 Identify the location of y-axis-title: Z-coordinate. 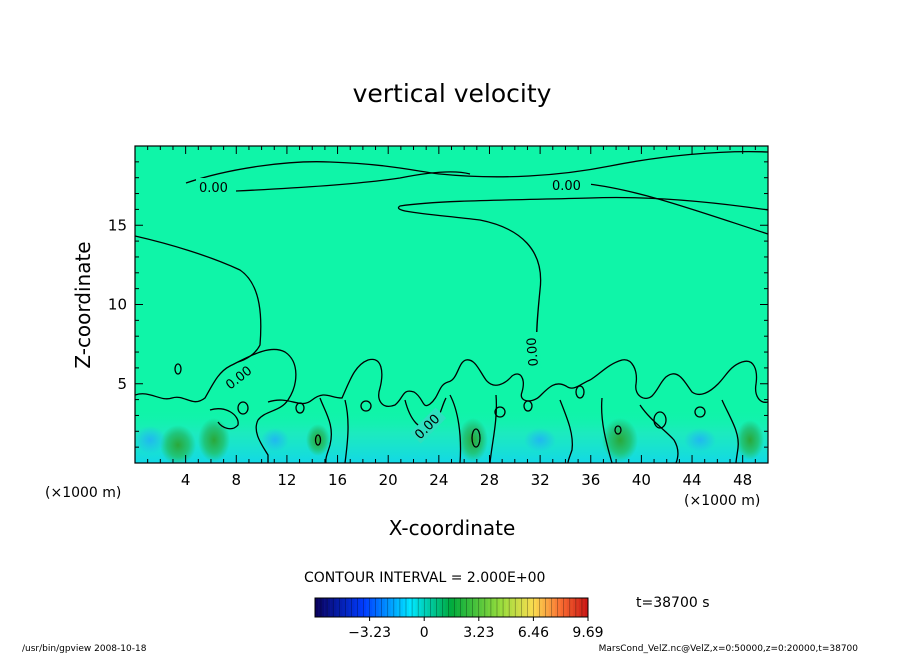
(83, 304).